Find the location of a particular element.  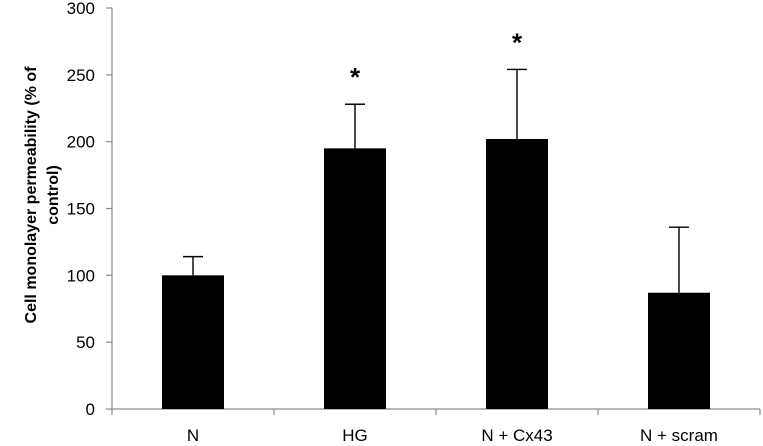

y-tick-label-4: 200 is located at coordinates (81, 142).